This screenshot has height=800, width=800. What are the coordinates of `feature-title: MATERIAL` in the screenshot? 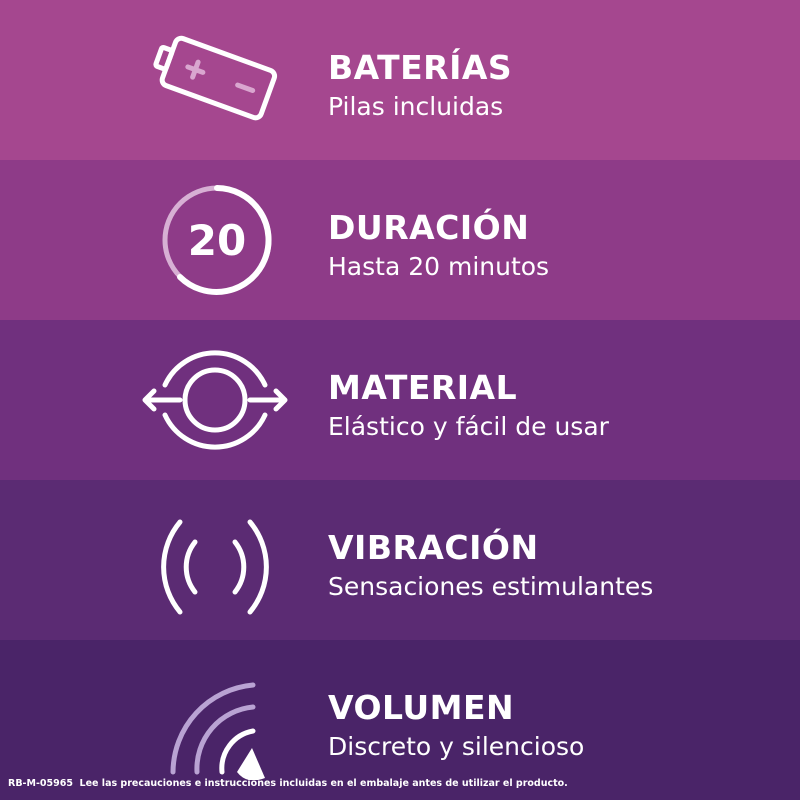 It's located at (423, 387).